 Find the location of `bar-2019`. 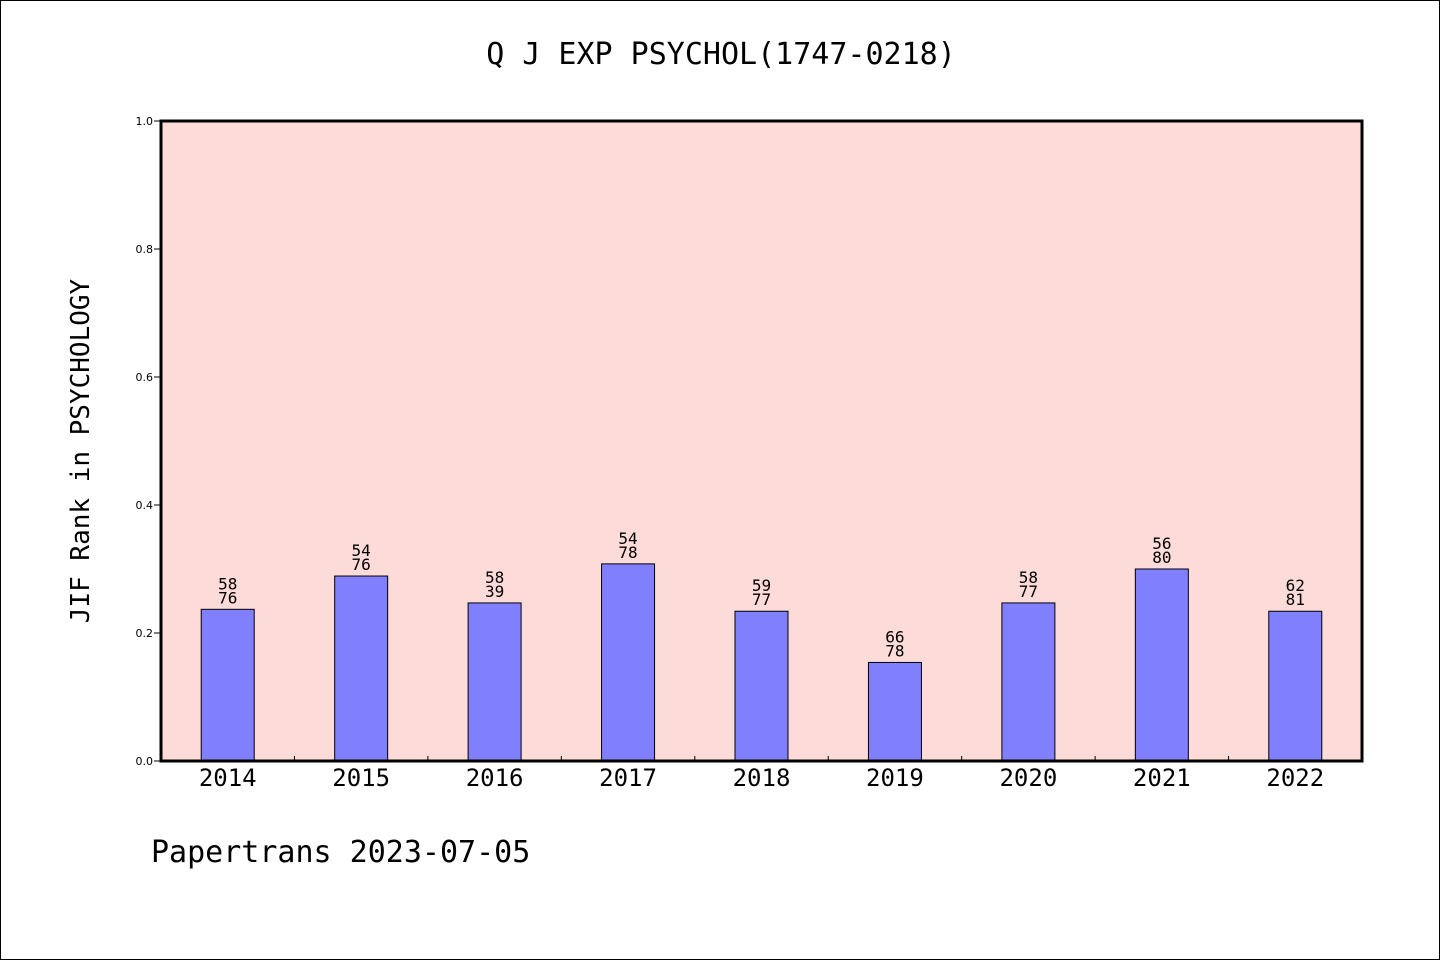

bar-2019 is located at coordinates (894, 711).